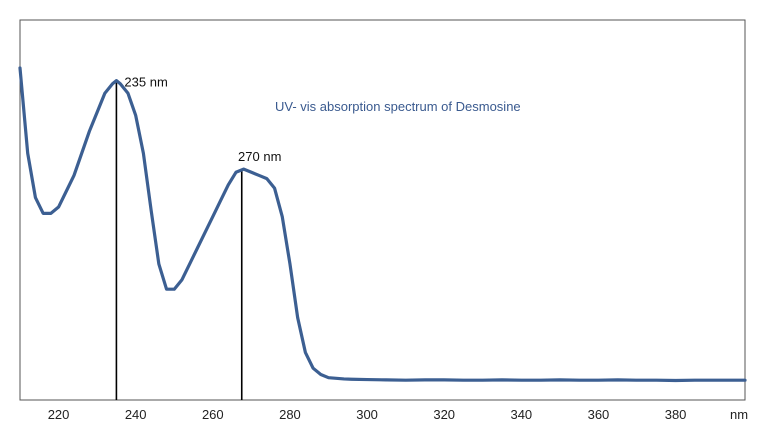 Image resolution: width=768 pixels, height=433 pixels. What do you see at coordinates (599, 414) in the screenshot?
I see `x-tick-label-360: 360` at bounding box center [599, 414].